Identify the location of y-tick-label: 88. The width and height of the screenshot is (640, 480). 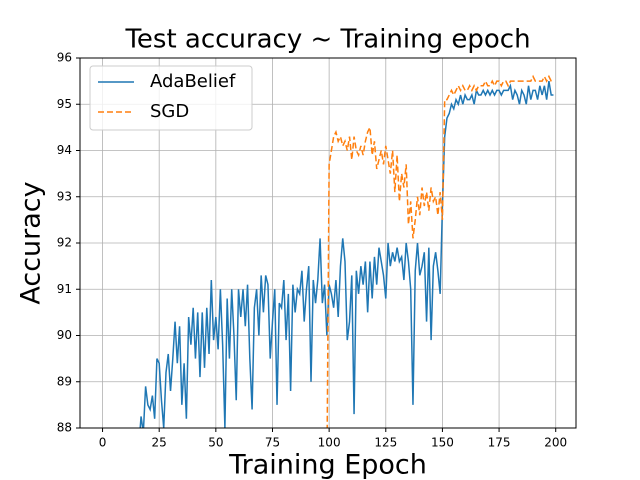
(64, 428).